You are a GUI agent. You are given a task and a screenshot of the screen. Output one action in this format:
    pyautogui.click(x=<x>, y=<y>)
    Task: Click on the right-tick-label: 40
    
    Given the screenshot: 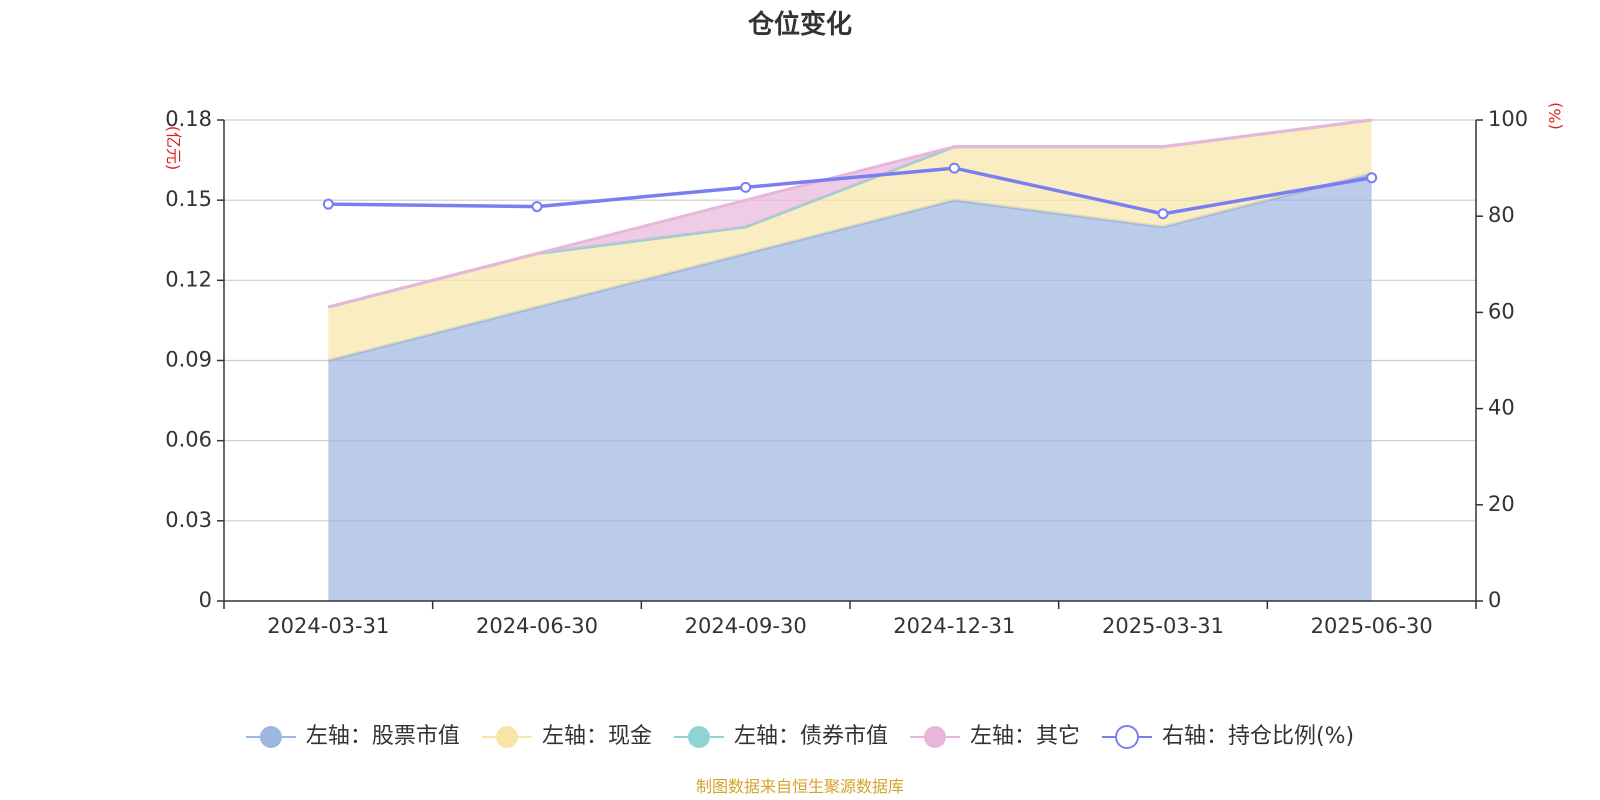 What is the action you would take?
    pyautogui.click(x=1501, y=408)
    